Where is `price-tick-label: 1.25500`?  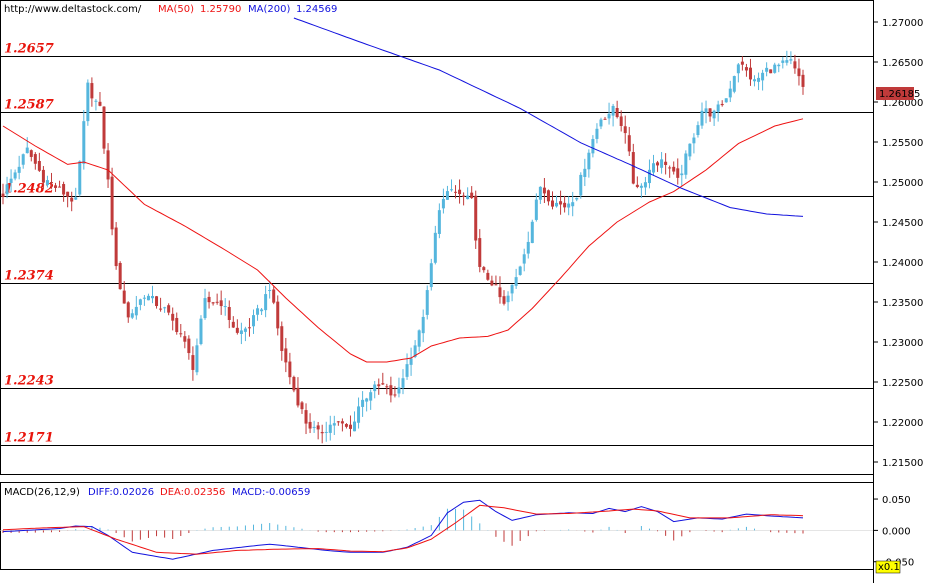 price-tick-label: 1.25500 is located at coordinates (902, 143).